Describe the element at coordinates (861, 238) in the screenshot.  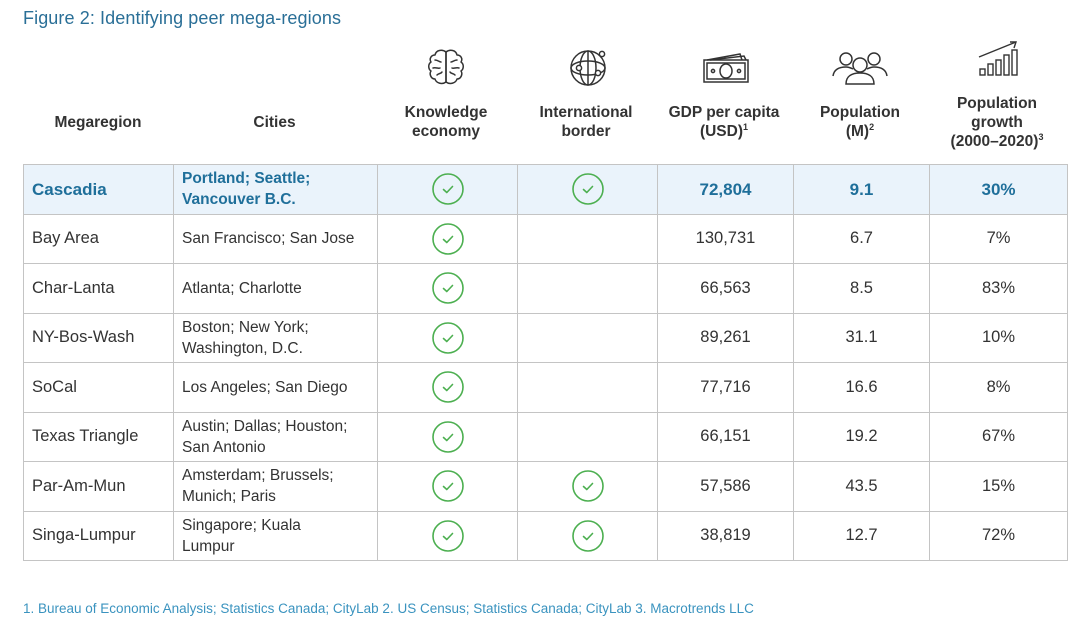
I see `population-cell: 6.7` at that location.